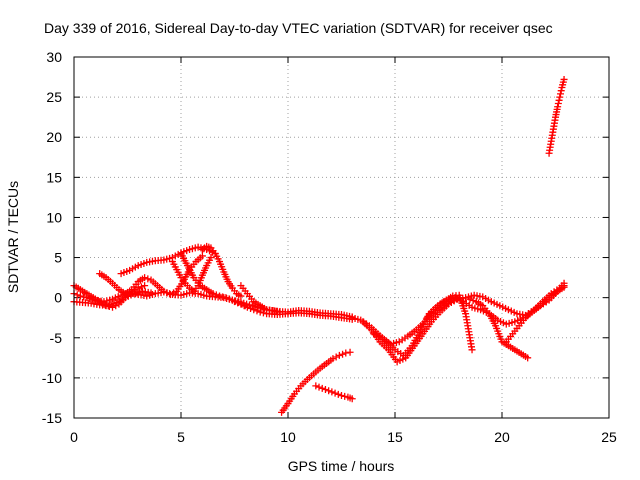  I want to click on series-track-m, so click(458, 320).